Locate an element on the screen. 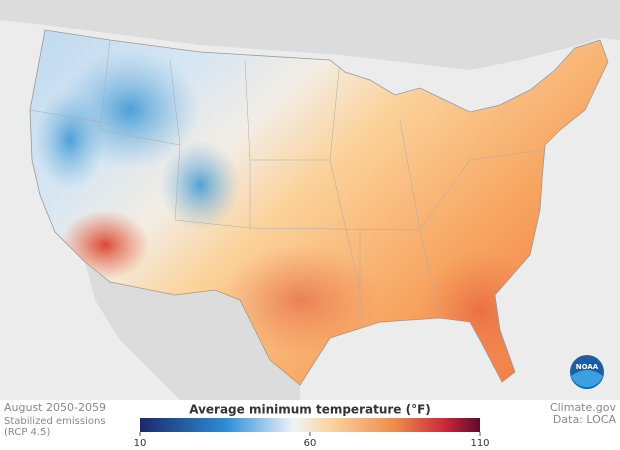 Image resolution: width=620 pixels, height=450 pixels. legend-title: Average minimum temperature (°F) is located at coordinates (310, 410).